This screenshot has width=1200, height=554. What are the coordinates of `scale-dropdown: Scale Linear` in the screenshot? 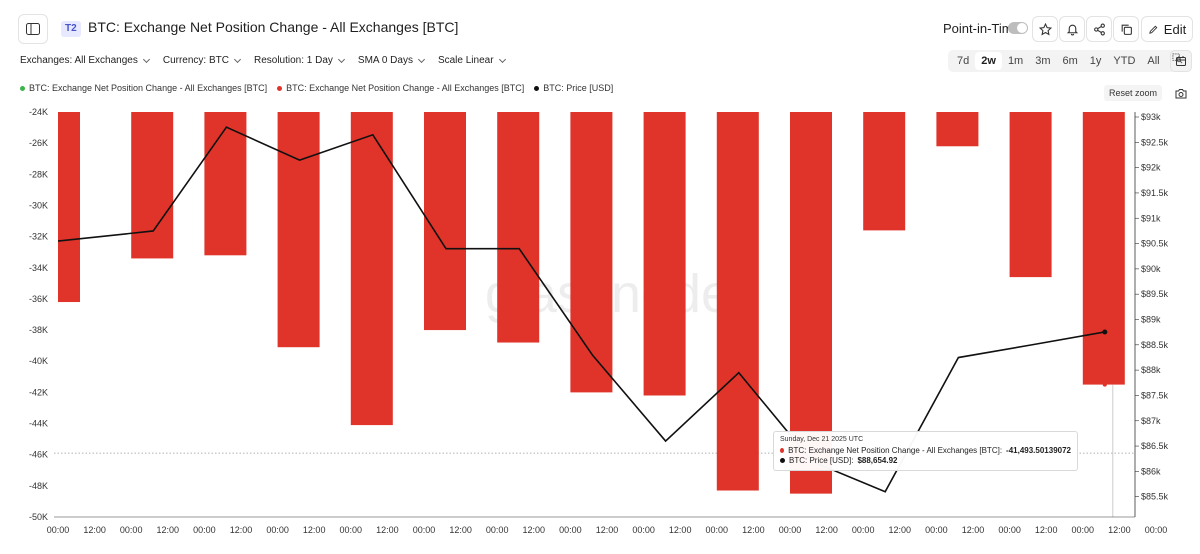 It's located at (472, 60).